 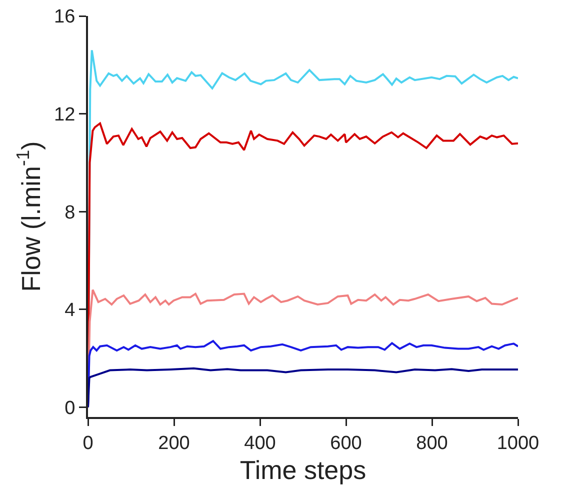 What do you see at coordinates (65, 115) in the screenshot?
I see `y-tick-label: 12` at bounding box center [65, 115].